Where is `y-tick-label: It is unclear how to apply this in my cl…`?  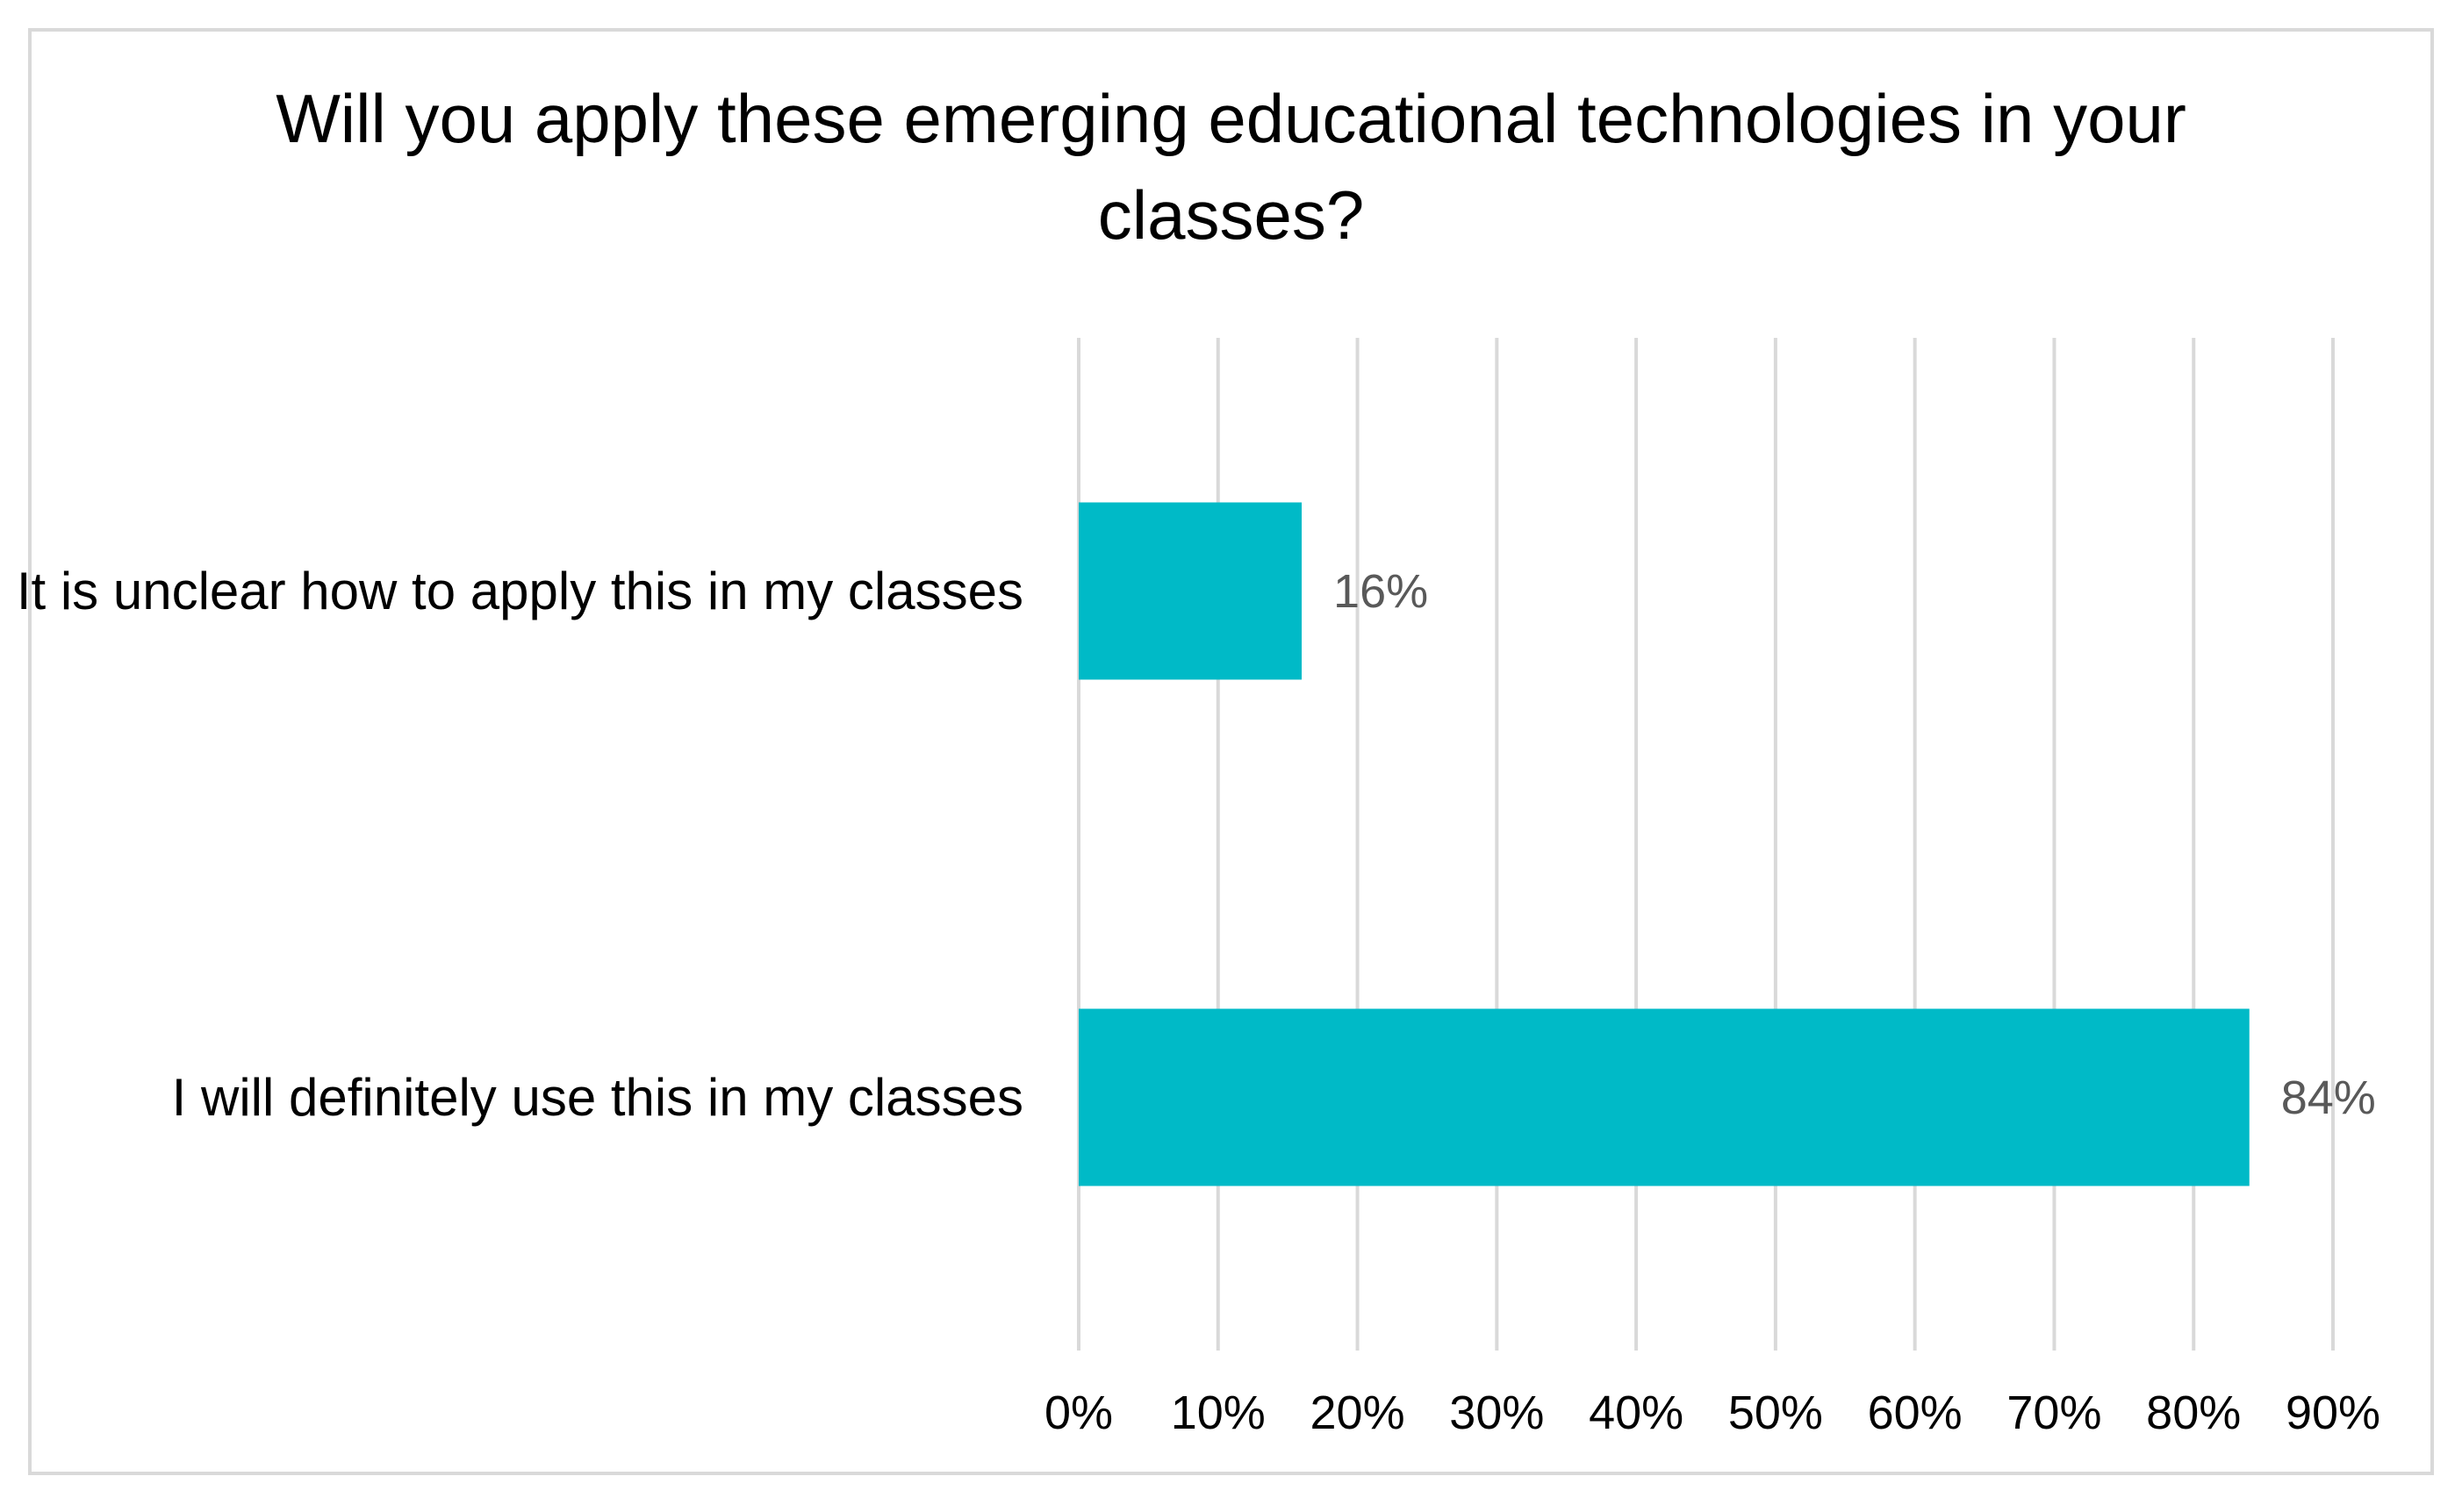 y-tick-label: It is unclear how to apply this in my cl… is located at coordinates (519, 590).